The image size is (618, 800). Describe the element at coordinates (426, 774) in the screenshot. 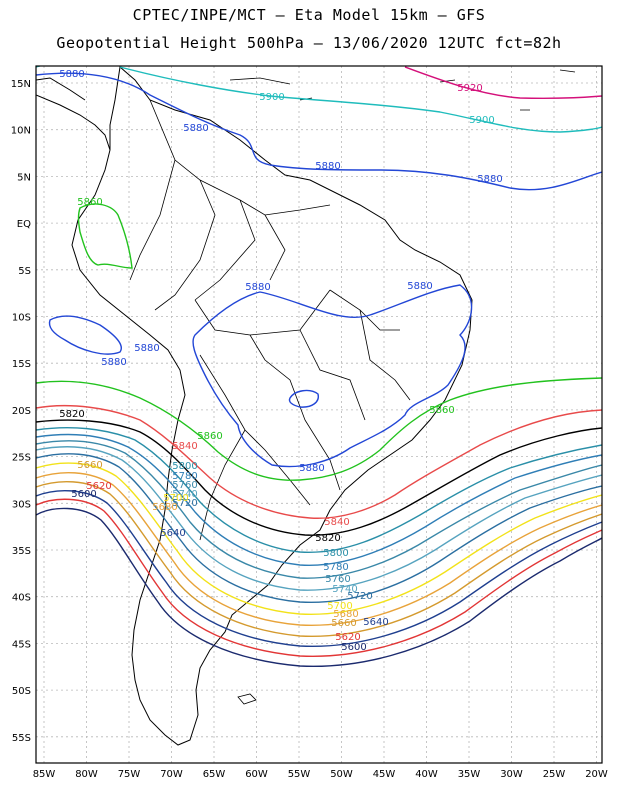

I see `lon-tick-label: 40W` at that location.